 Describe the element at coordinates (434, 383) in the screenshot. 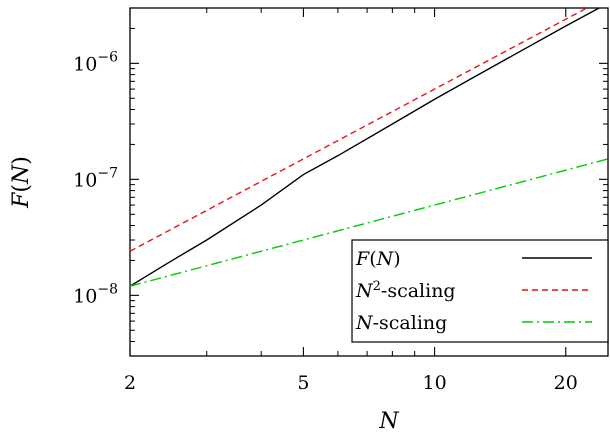

I see `x-tick-label: 10` at that location.